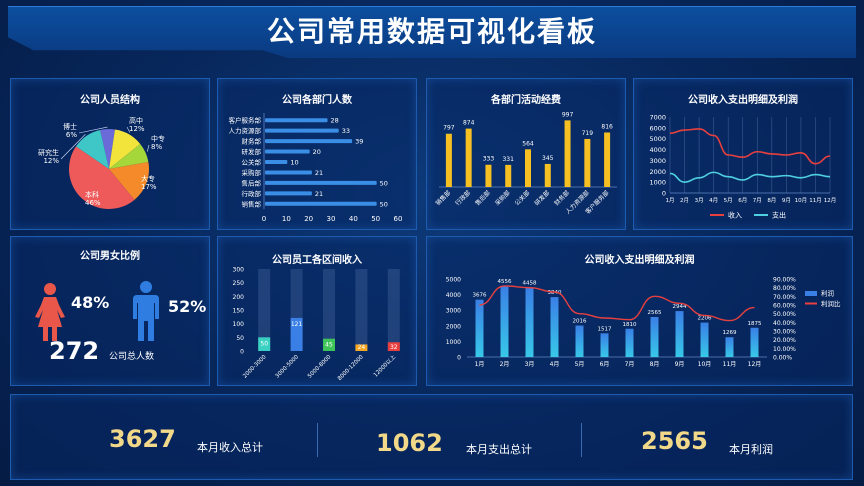 This screenshot has width=864, height=486. I want to click on pie-percent: 6%, so click(71, 135).